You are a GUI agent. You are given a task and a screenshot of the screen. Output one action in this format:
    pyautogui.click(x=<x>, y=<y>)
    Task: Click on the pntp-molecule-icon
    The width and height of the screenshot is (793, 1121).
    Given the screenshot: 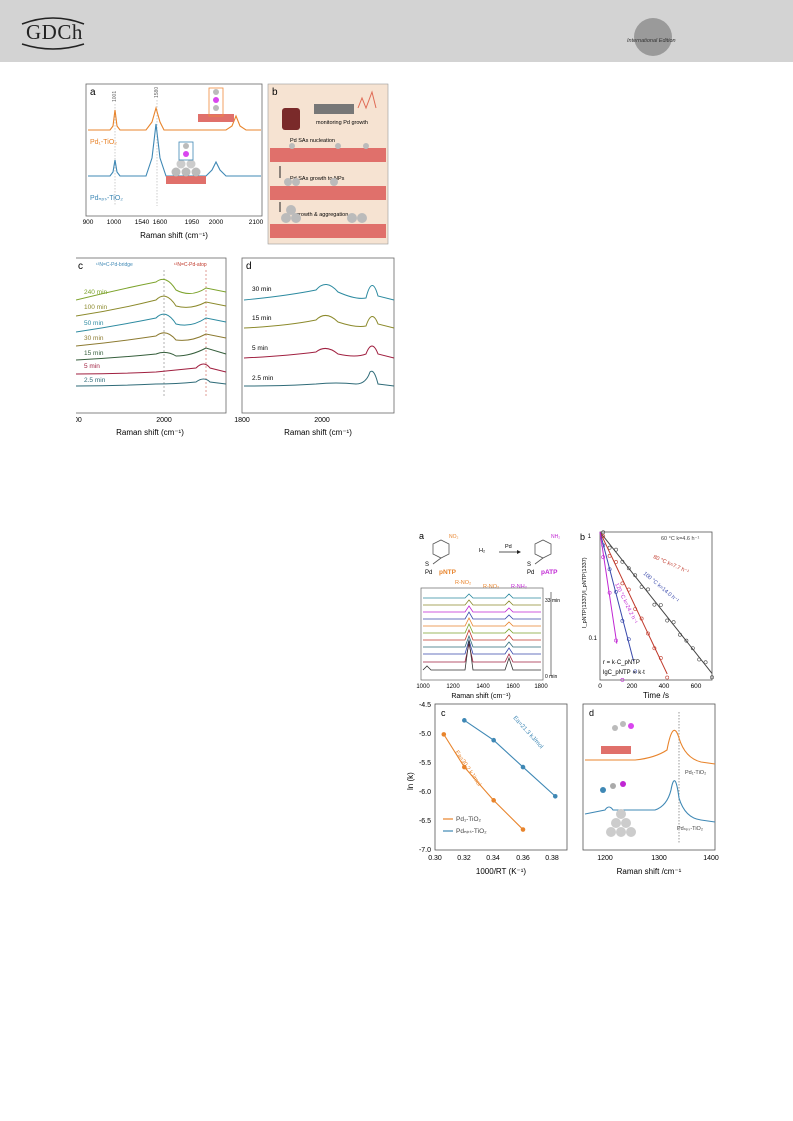 What is the action you would take?
    pyautogui.click(x=441, y=552)
    